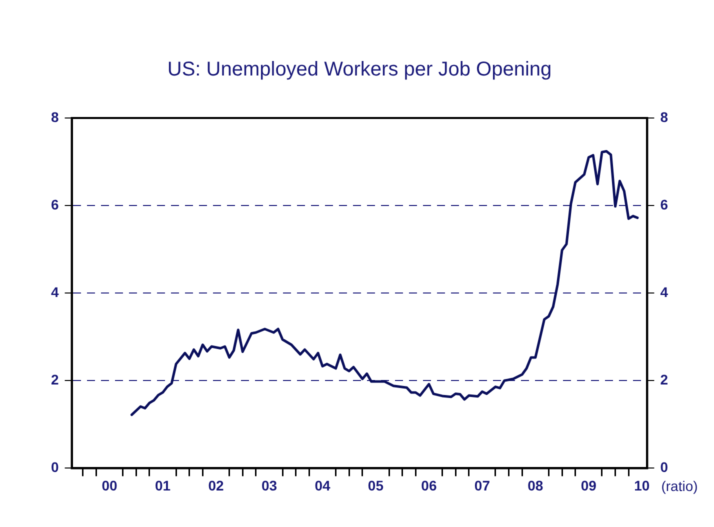  What do you see at coordinates (110, 485) in the screenshot?
I see `x-tick-label: 00` at bounding box center [110, 485].